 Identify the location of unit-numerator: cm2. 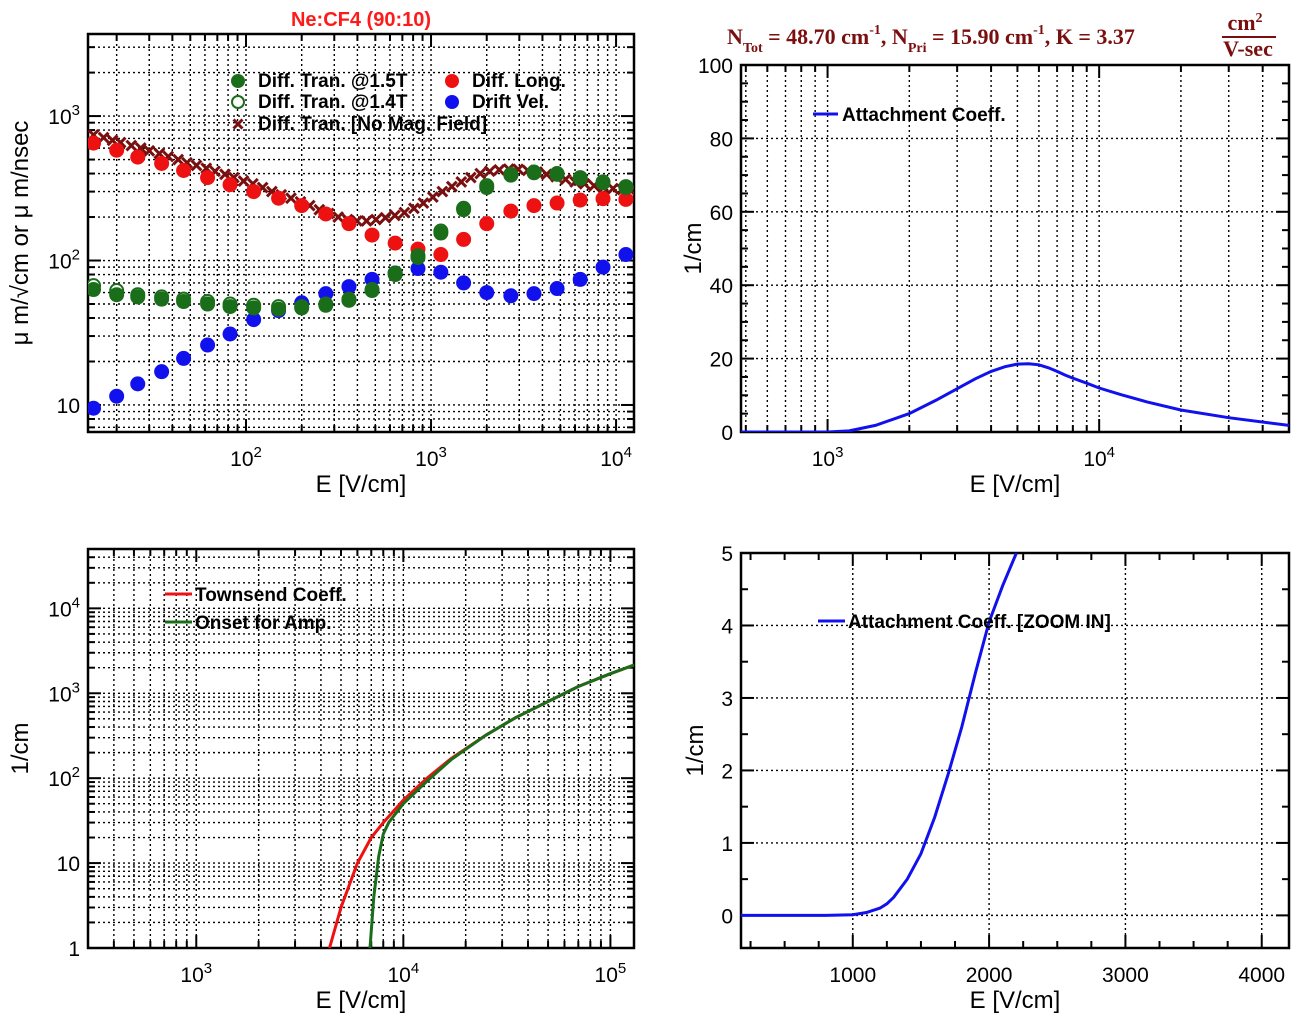
(1244, 22).